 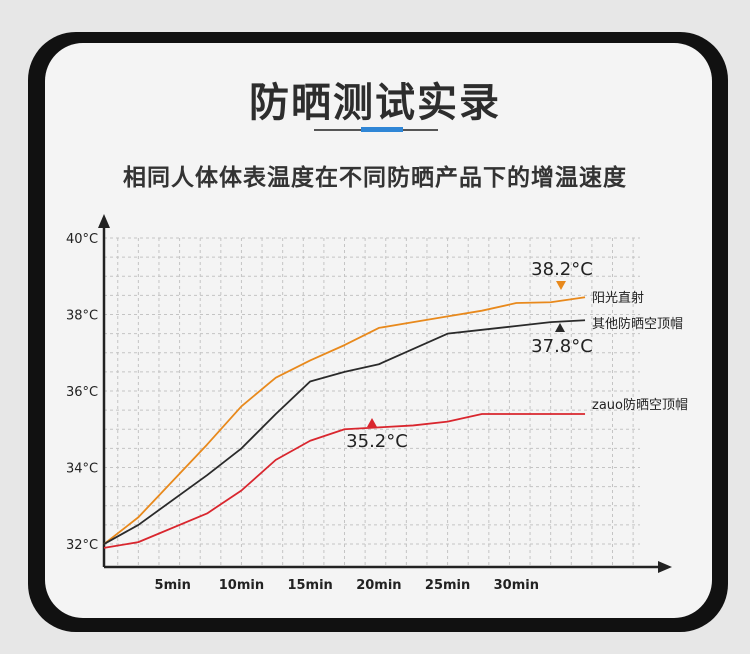 I want to click on series-label: 其他防晒空顶帽, so click(x=637, y=324).